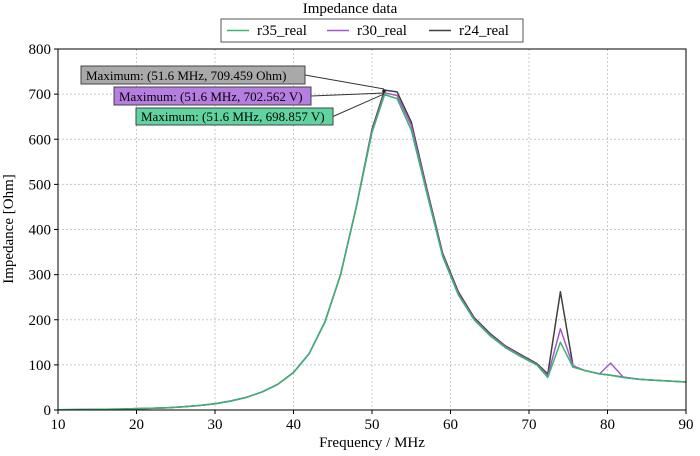  What do you see at coordinates (9, 229) in the screenshot?
I see `y-axis-label: Impedance [Ohm]` at bounding box center [9, 229].